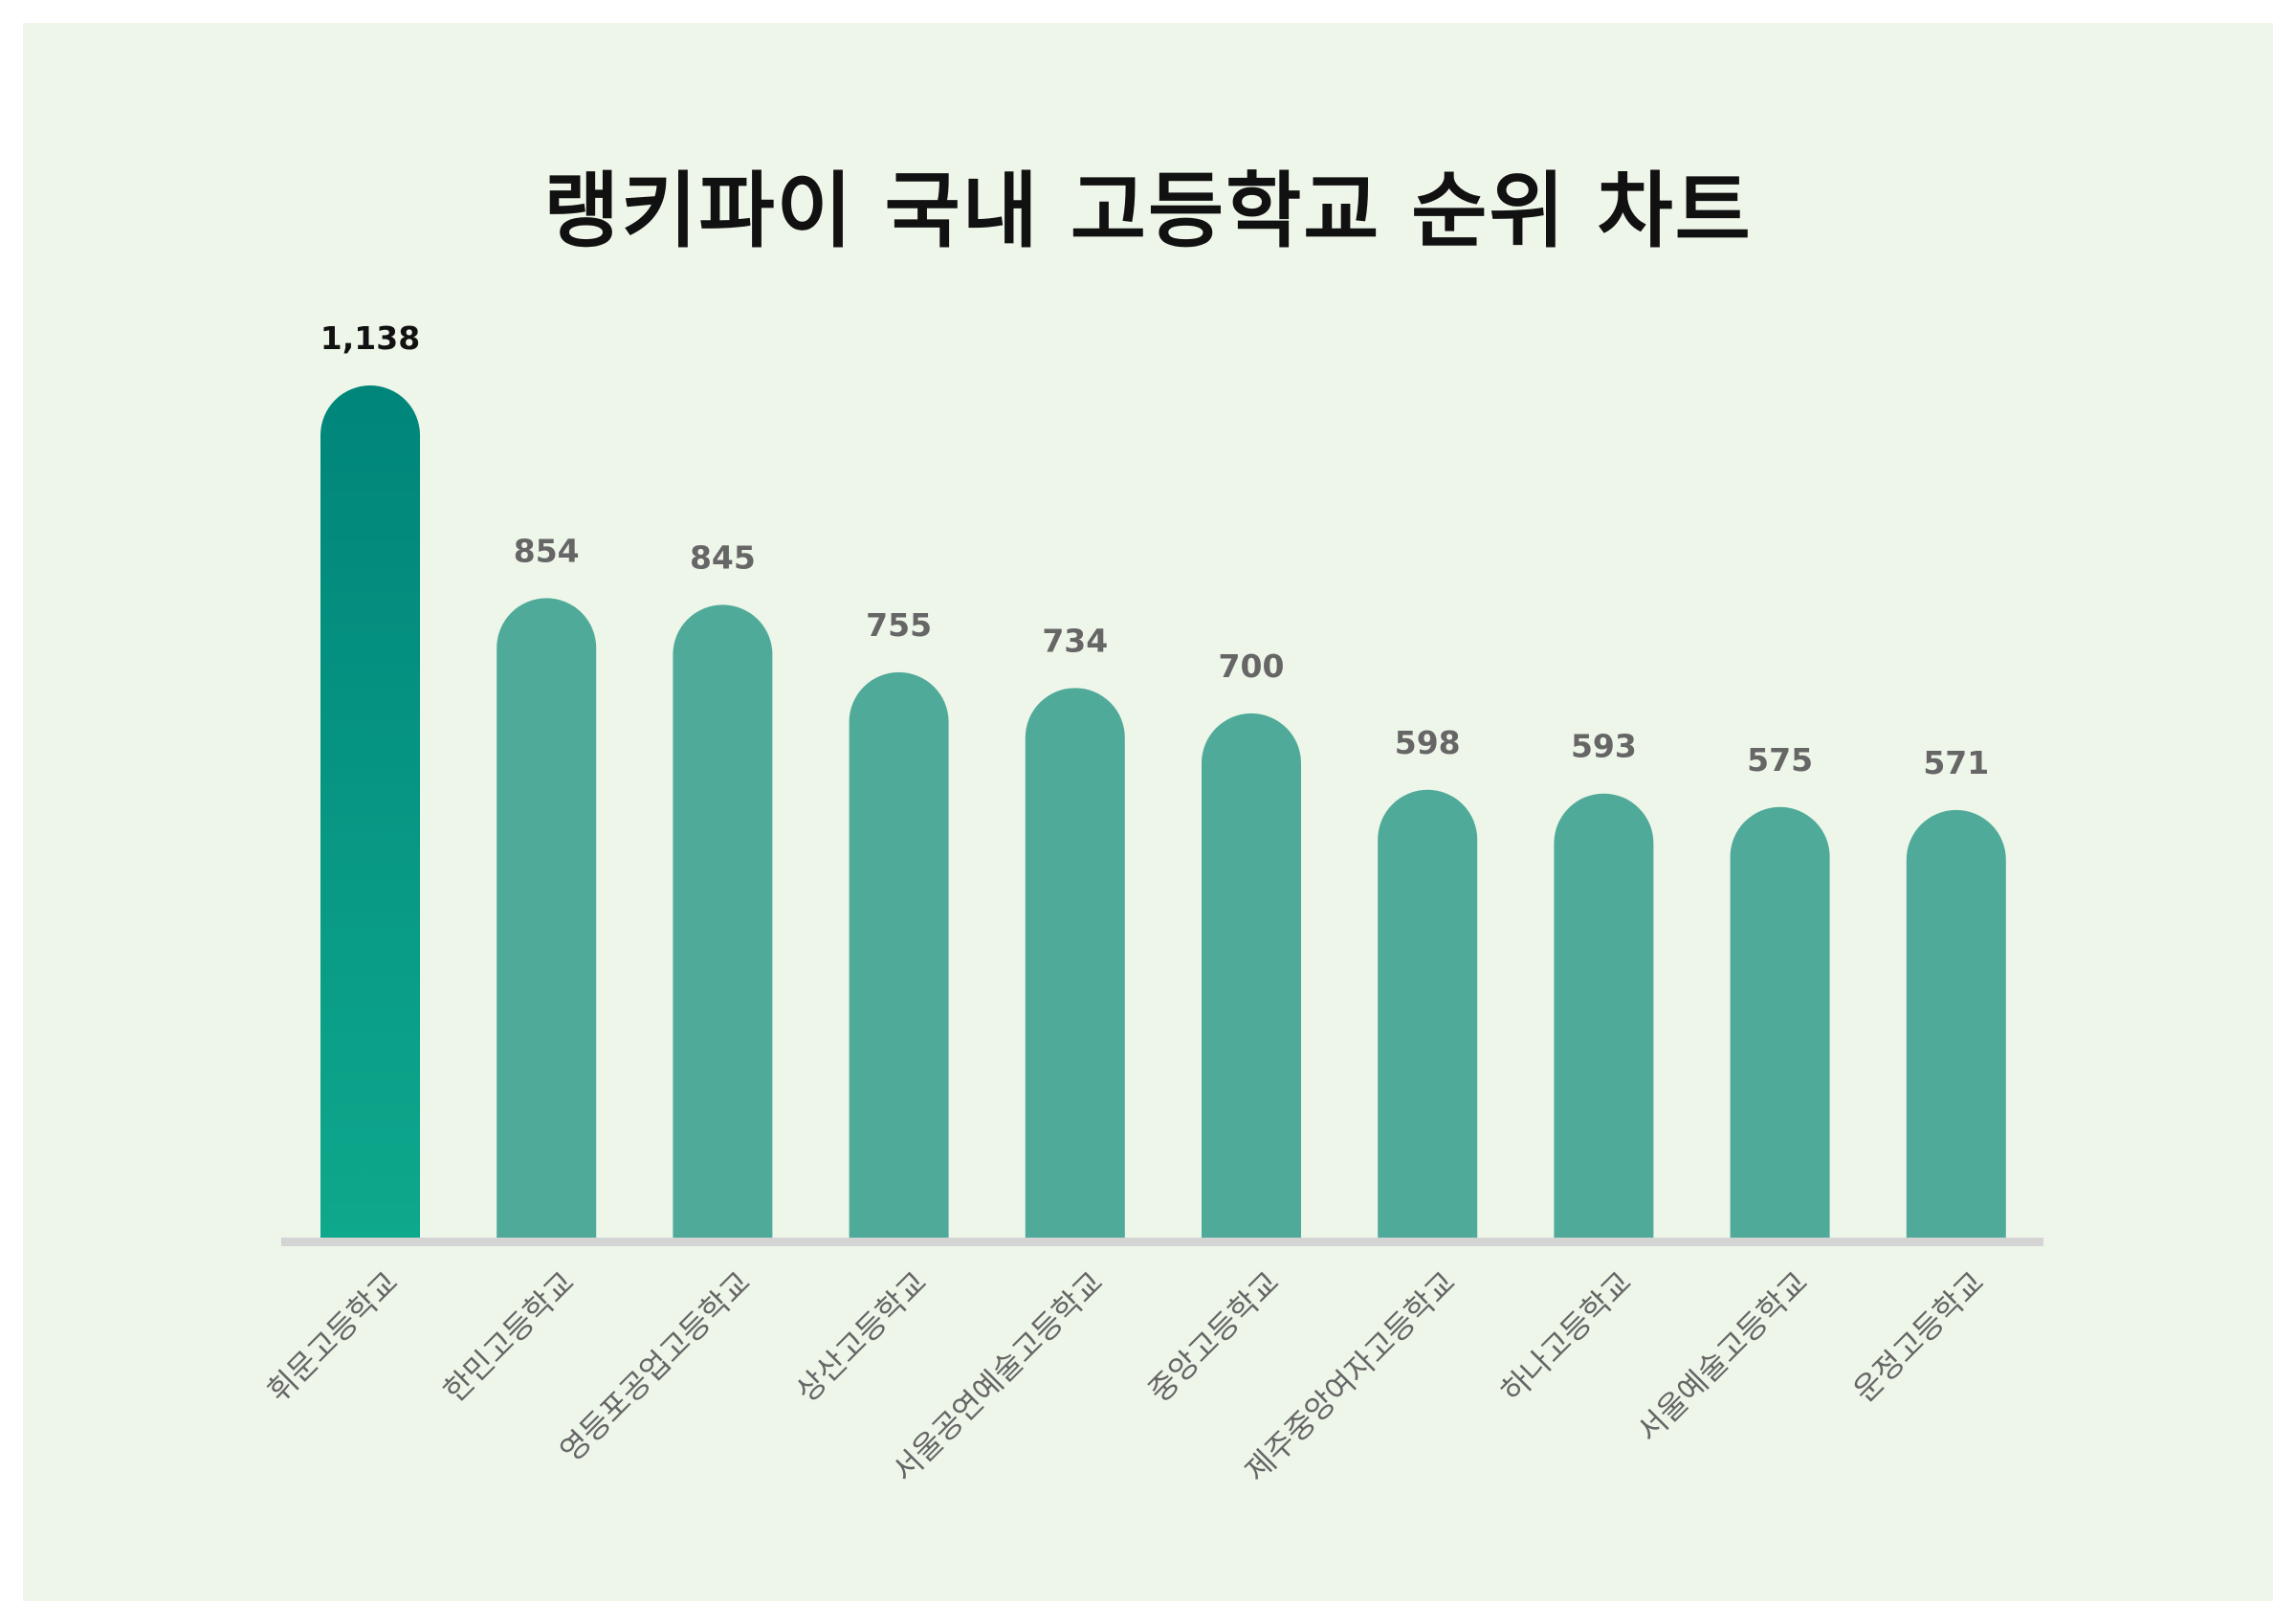 The width and height of the screenshot is (2296, 1624). I want to click on value-label-10: 571, so click(1956, 763).